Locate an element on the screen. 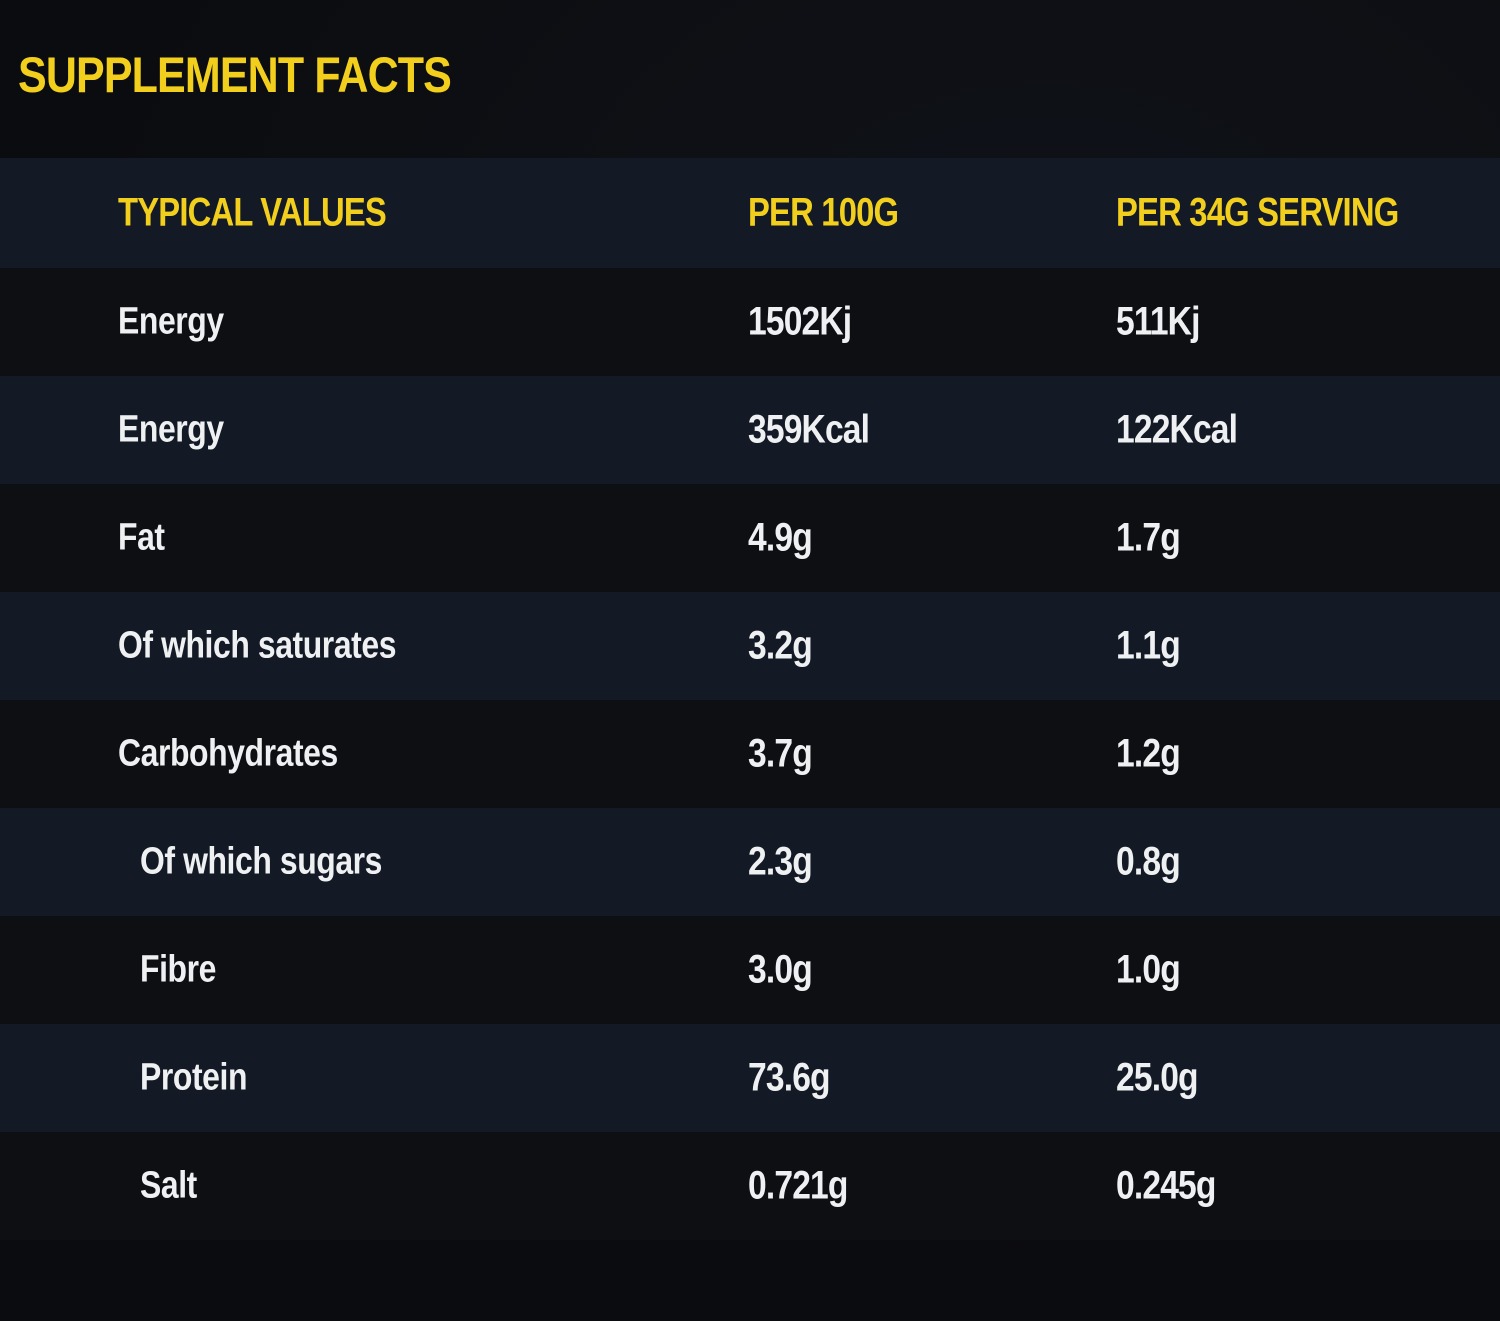 The image size is (1500, 1321). row-per-100g: 73.6g is located at coordinates (789, 1077).